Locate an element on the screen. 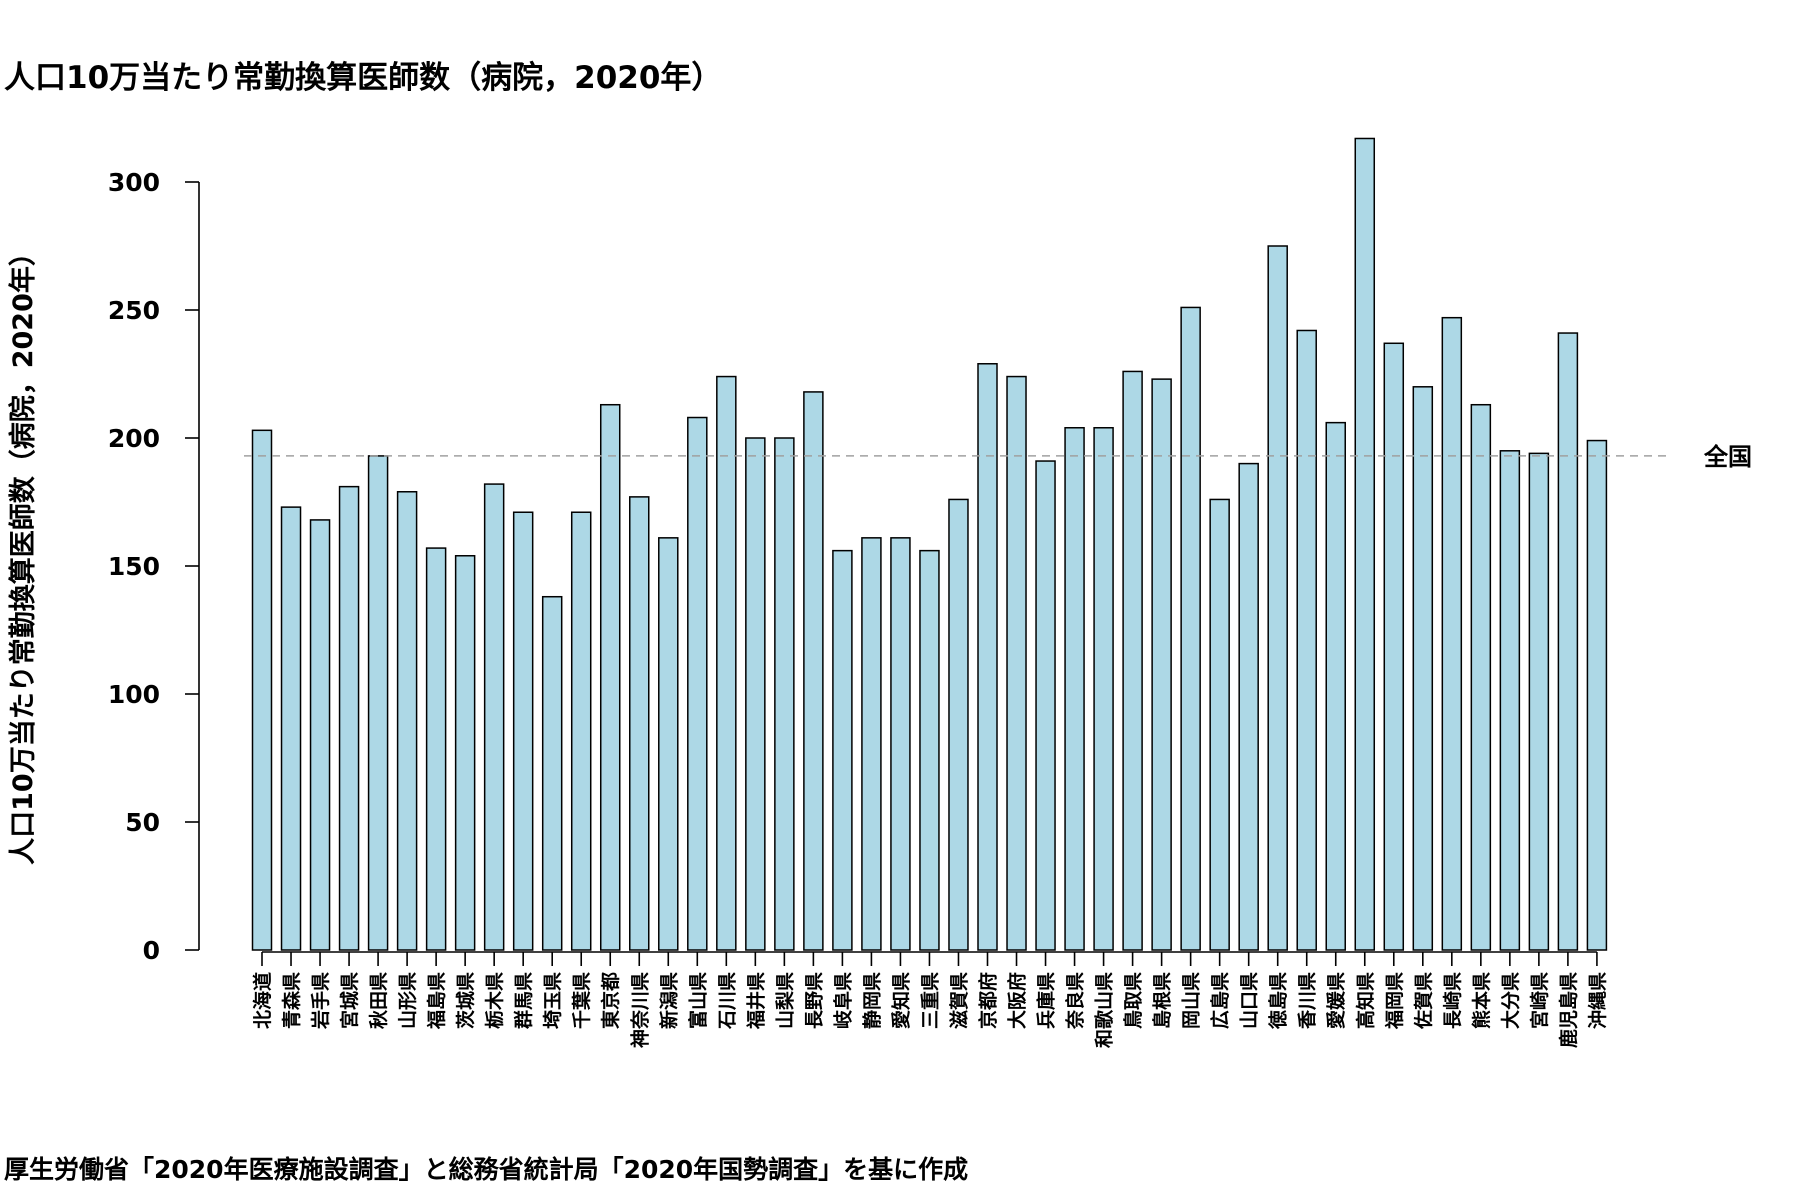 This screenshot has width=1800, height=1200. x-tick-label: 佐賀県 is located at coordinates (1423, 1001).